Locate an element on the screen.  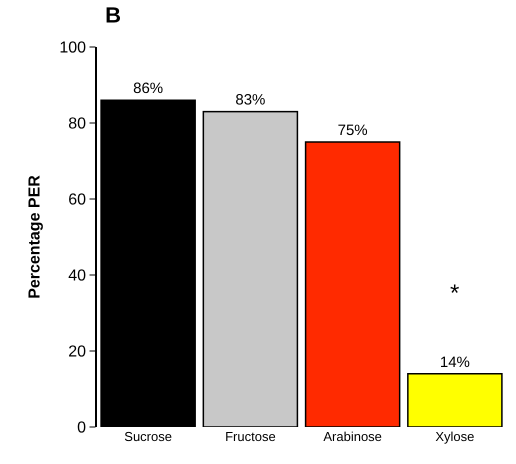
y-tick-label: 20 is located at coordinates (77, 352).